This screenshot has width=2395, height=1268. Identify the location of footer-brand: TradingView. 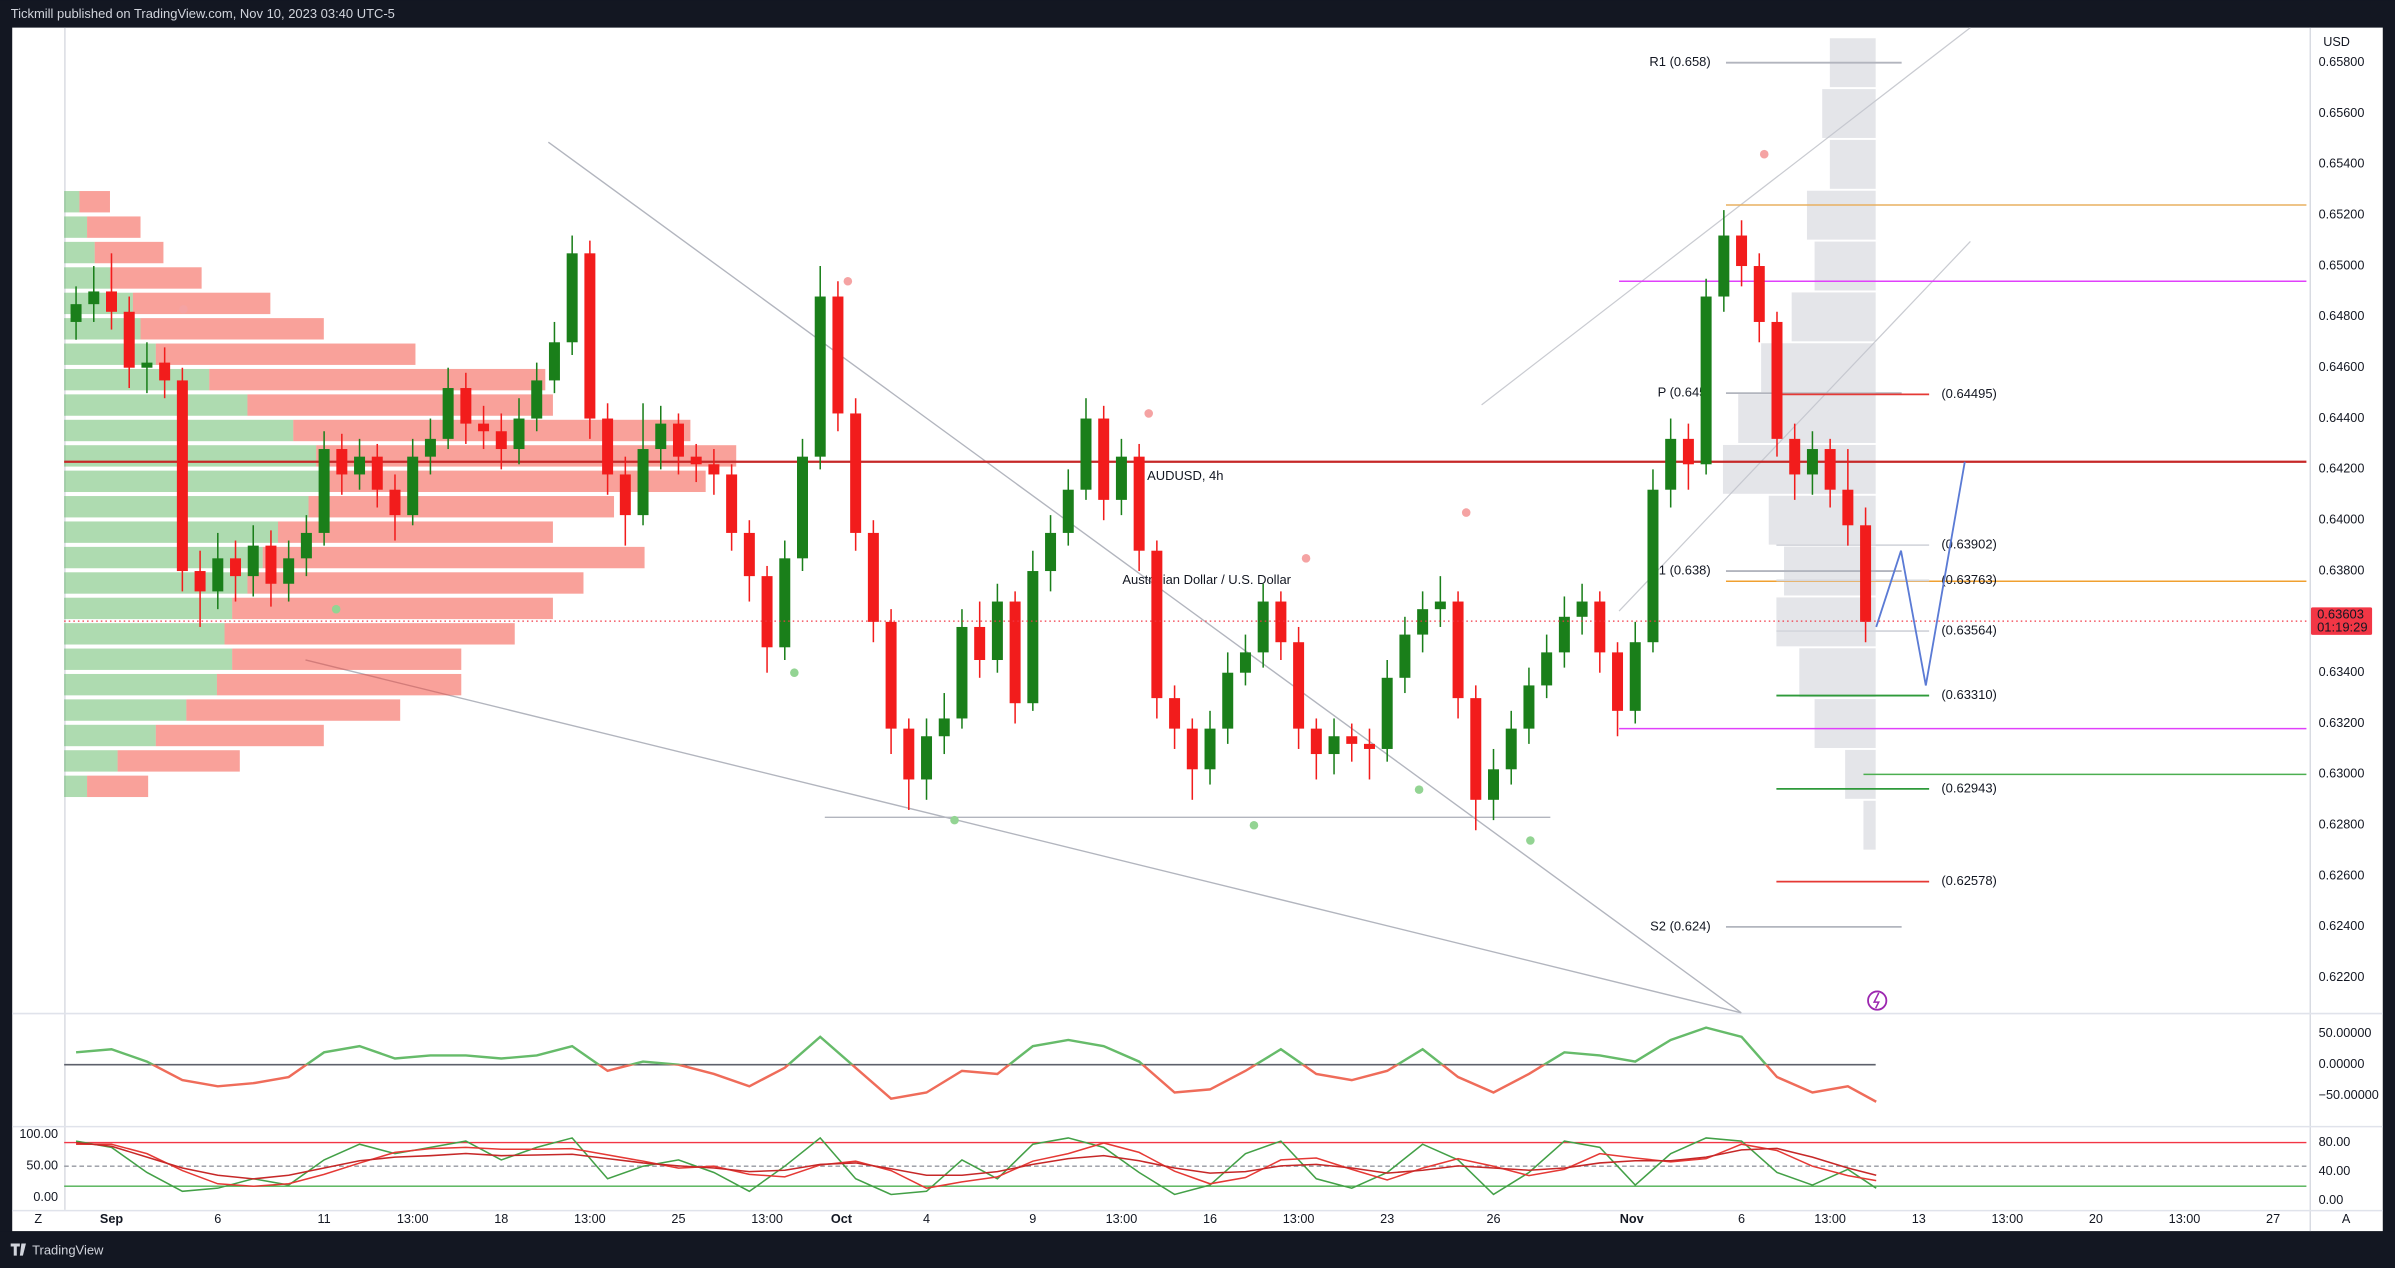
(68, 1250).